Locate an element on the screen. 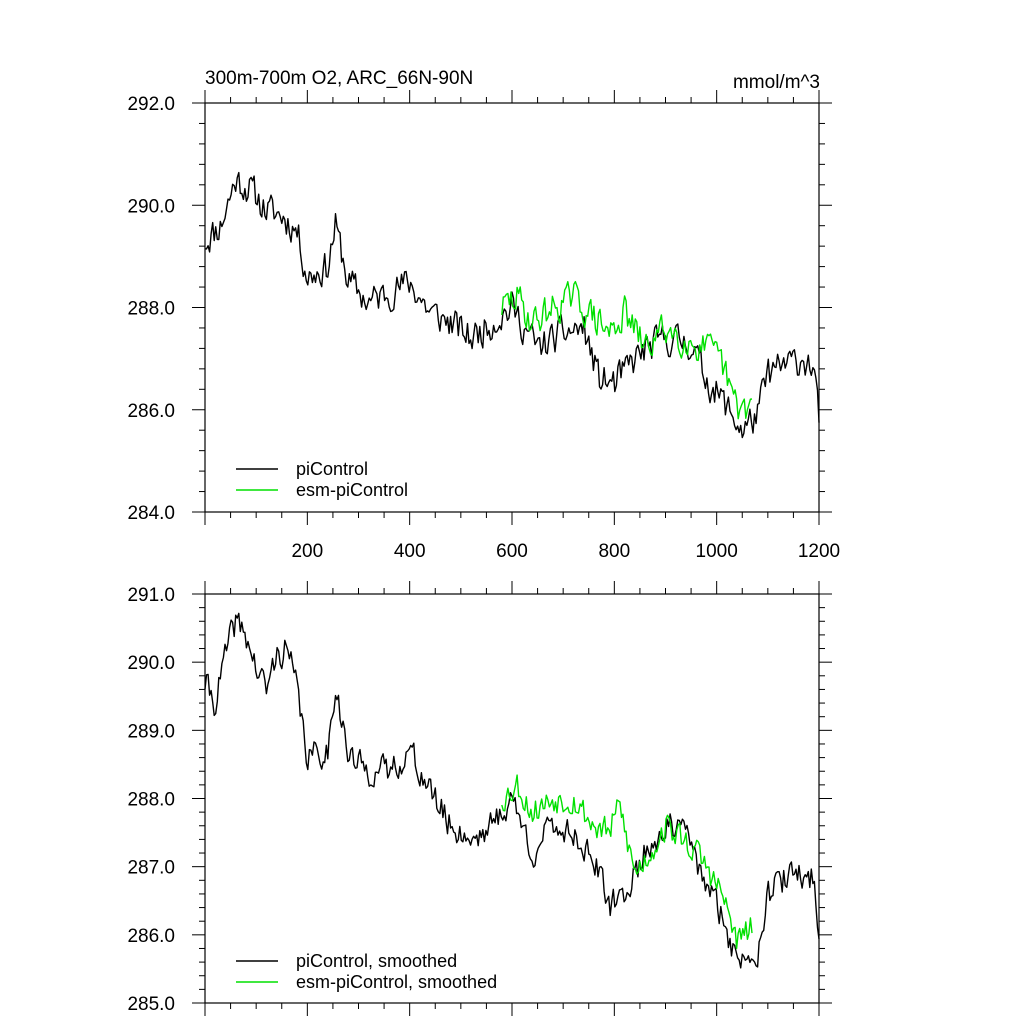  x-tick-label: 1000 is located at coordinates (717, 551).